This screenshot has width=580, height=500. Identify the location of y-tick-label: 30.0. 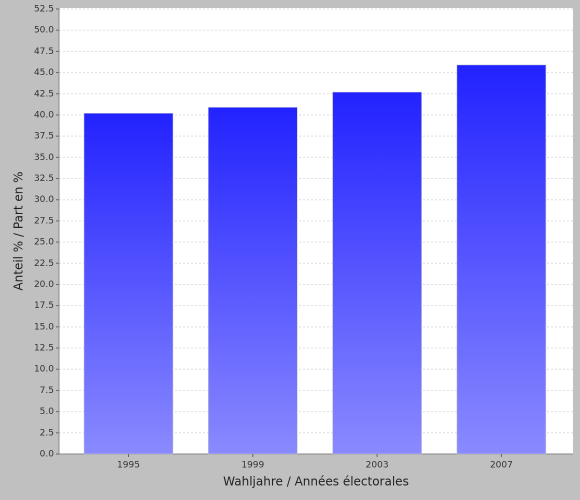
(44, 200).